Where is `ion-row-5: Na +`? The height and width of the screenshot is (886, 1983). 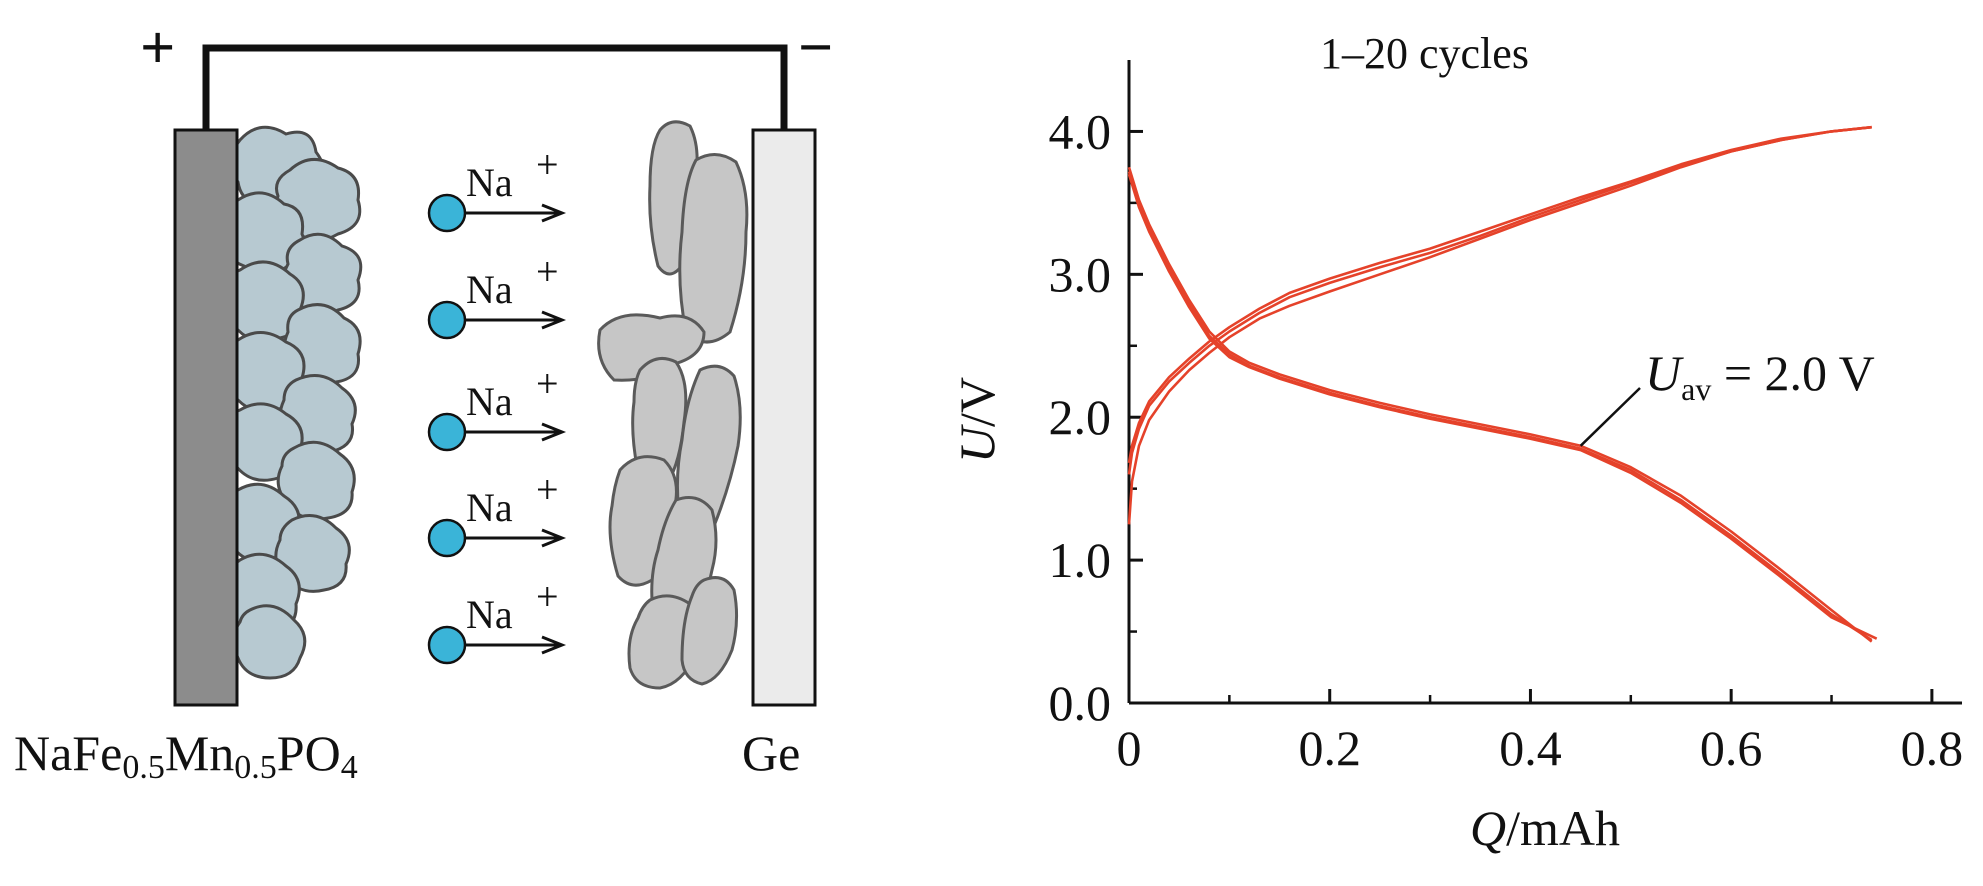 ion-row-5: Na + is located at coordinates (497, 619).